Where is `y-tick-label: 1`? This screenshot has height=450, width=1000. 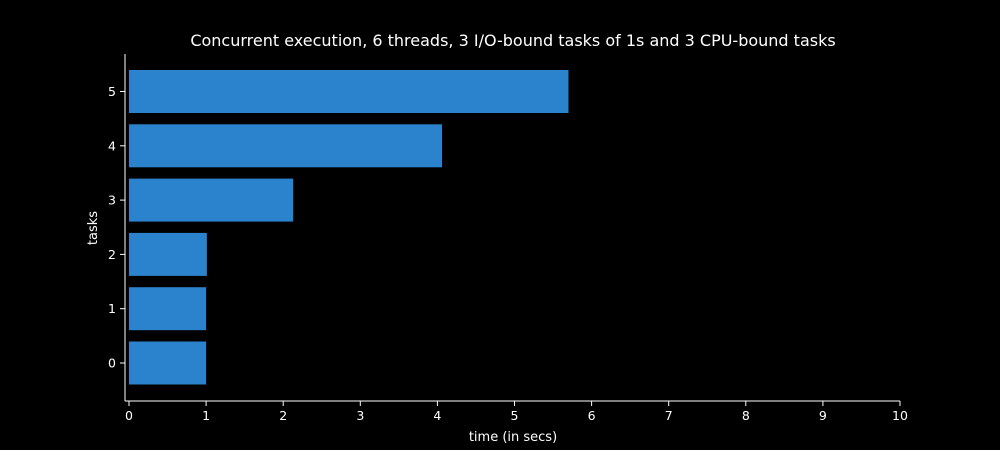 y-tick-label: 1 is located at coordinates (112, 308).